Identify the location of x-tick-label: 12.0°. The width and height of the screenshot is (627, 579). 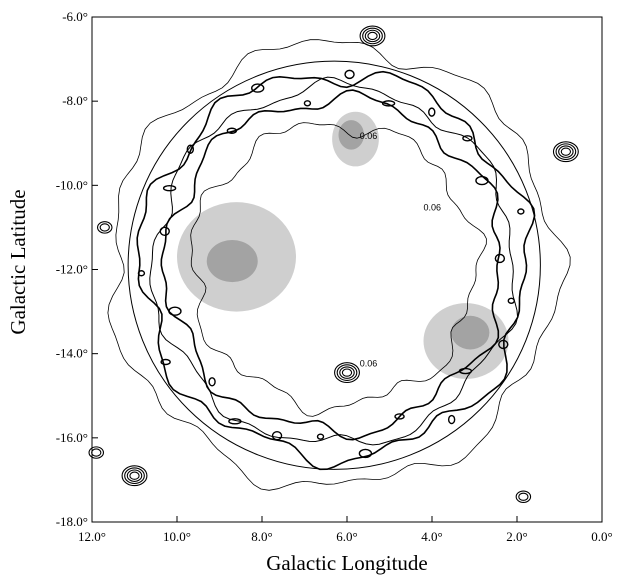
(92, 536).